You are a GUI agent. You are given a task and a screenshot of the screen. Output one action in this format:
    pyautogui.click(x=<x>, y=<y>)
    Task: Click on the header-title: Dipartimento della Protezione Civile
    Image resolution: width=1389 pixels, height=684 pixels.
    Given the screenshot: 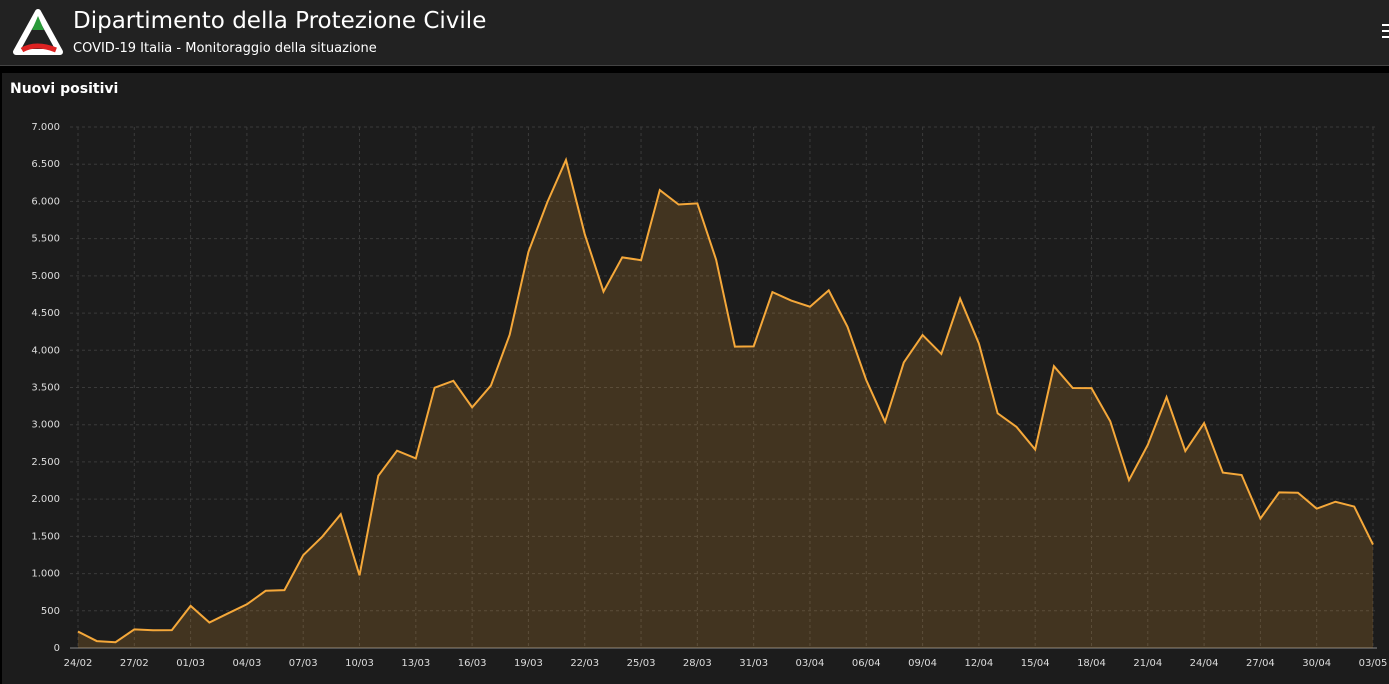 What is the action you would take?
    pyautogui.click(x=280, y=21)
    